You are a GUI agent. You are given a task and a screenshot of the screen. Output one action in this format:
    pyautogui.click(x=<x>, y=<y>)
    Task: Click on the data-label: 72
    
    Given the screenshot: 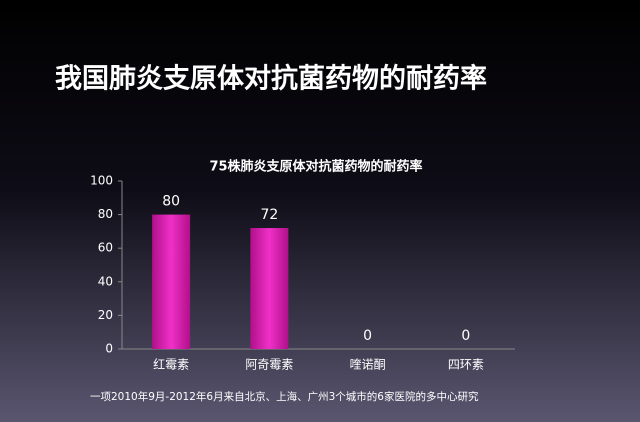 What is the action you would take?
    pyautogui.click(x=269, y=215)
    